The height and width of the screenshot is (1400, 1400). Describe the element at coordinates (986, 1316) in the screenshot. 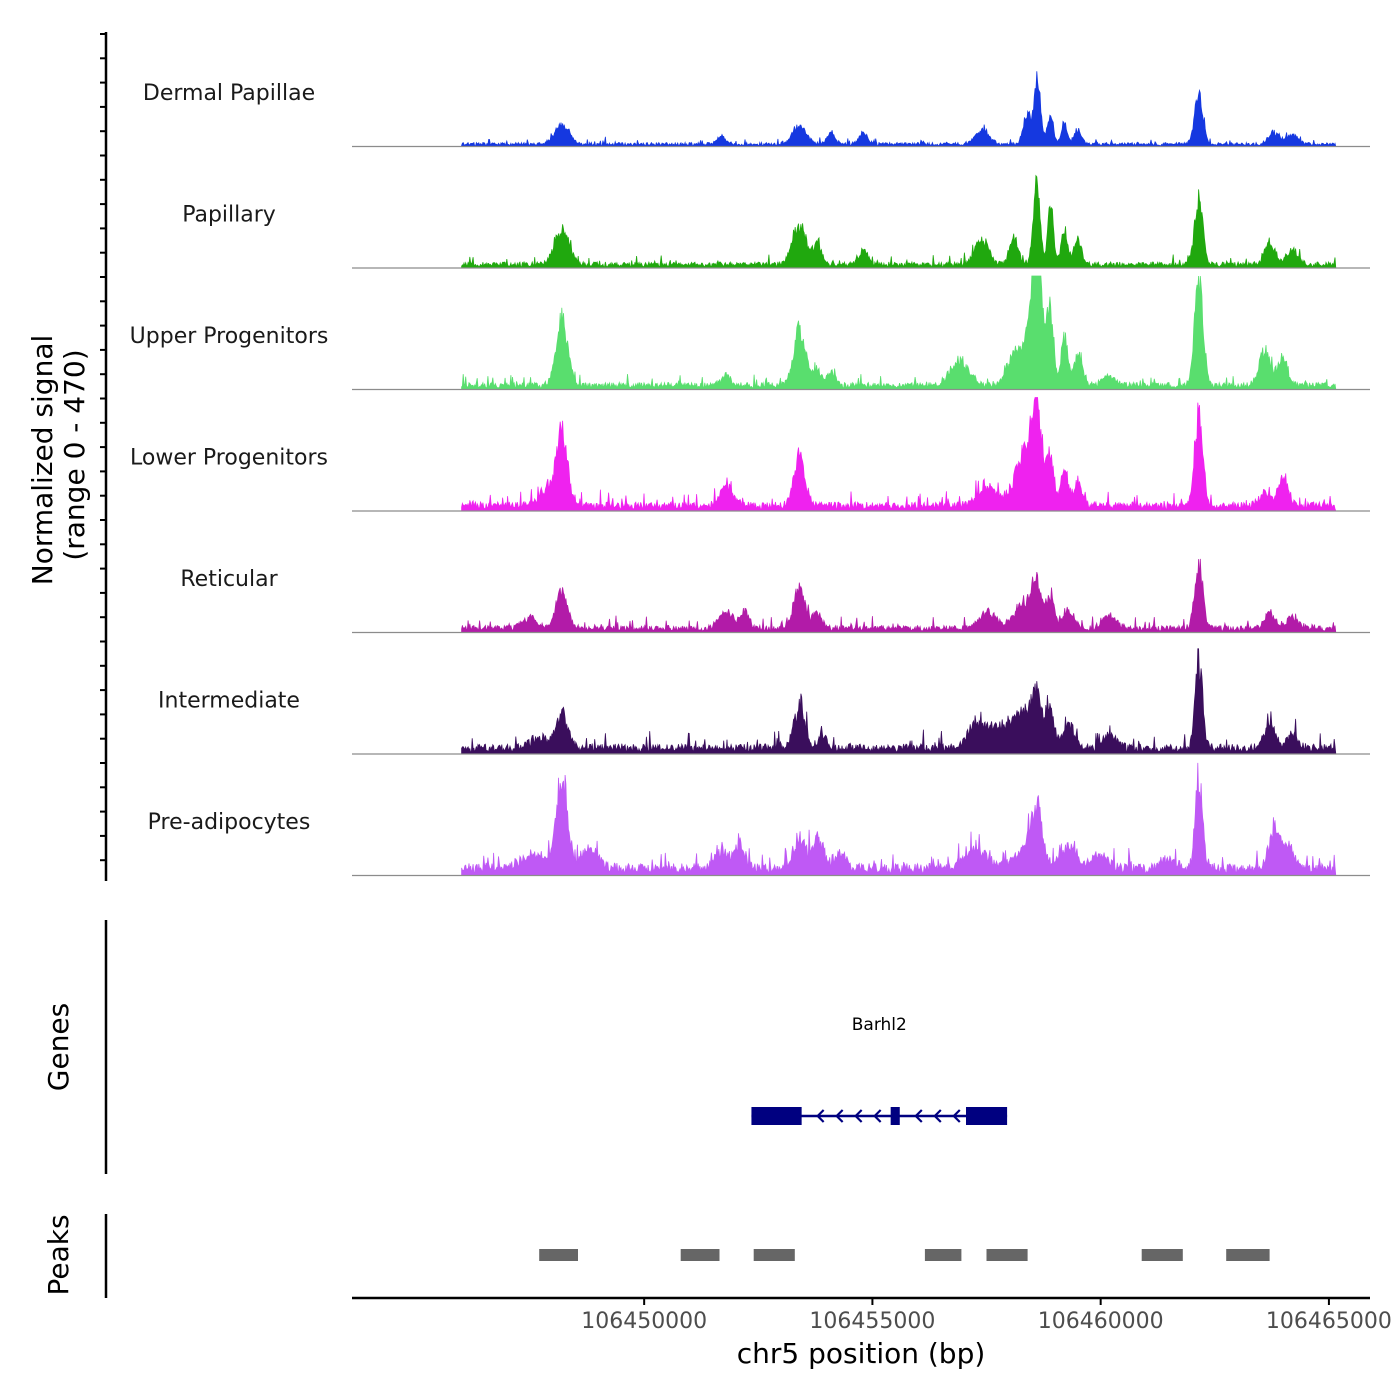

I see `x-axis-ticks: 106450000 106455000 106460000 106465000` at that location.